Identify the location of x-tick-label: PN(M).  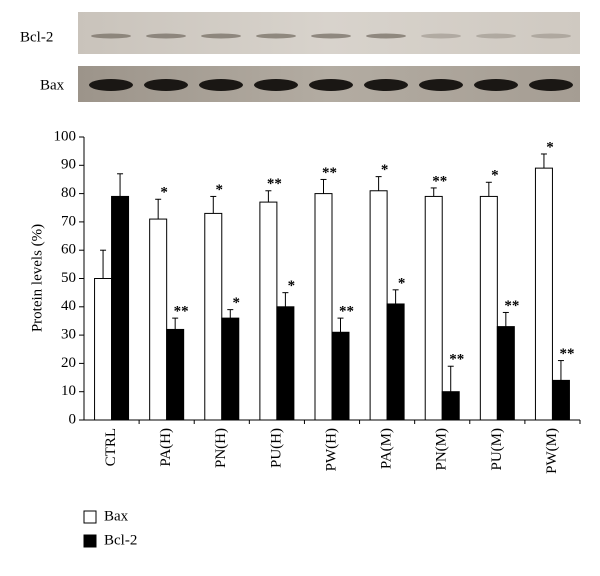
(442, 449).